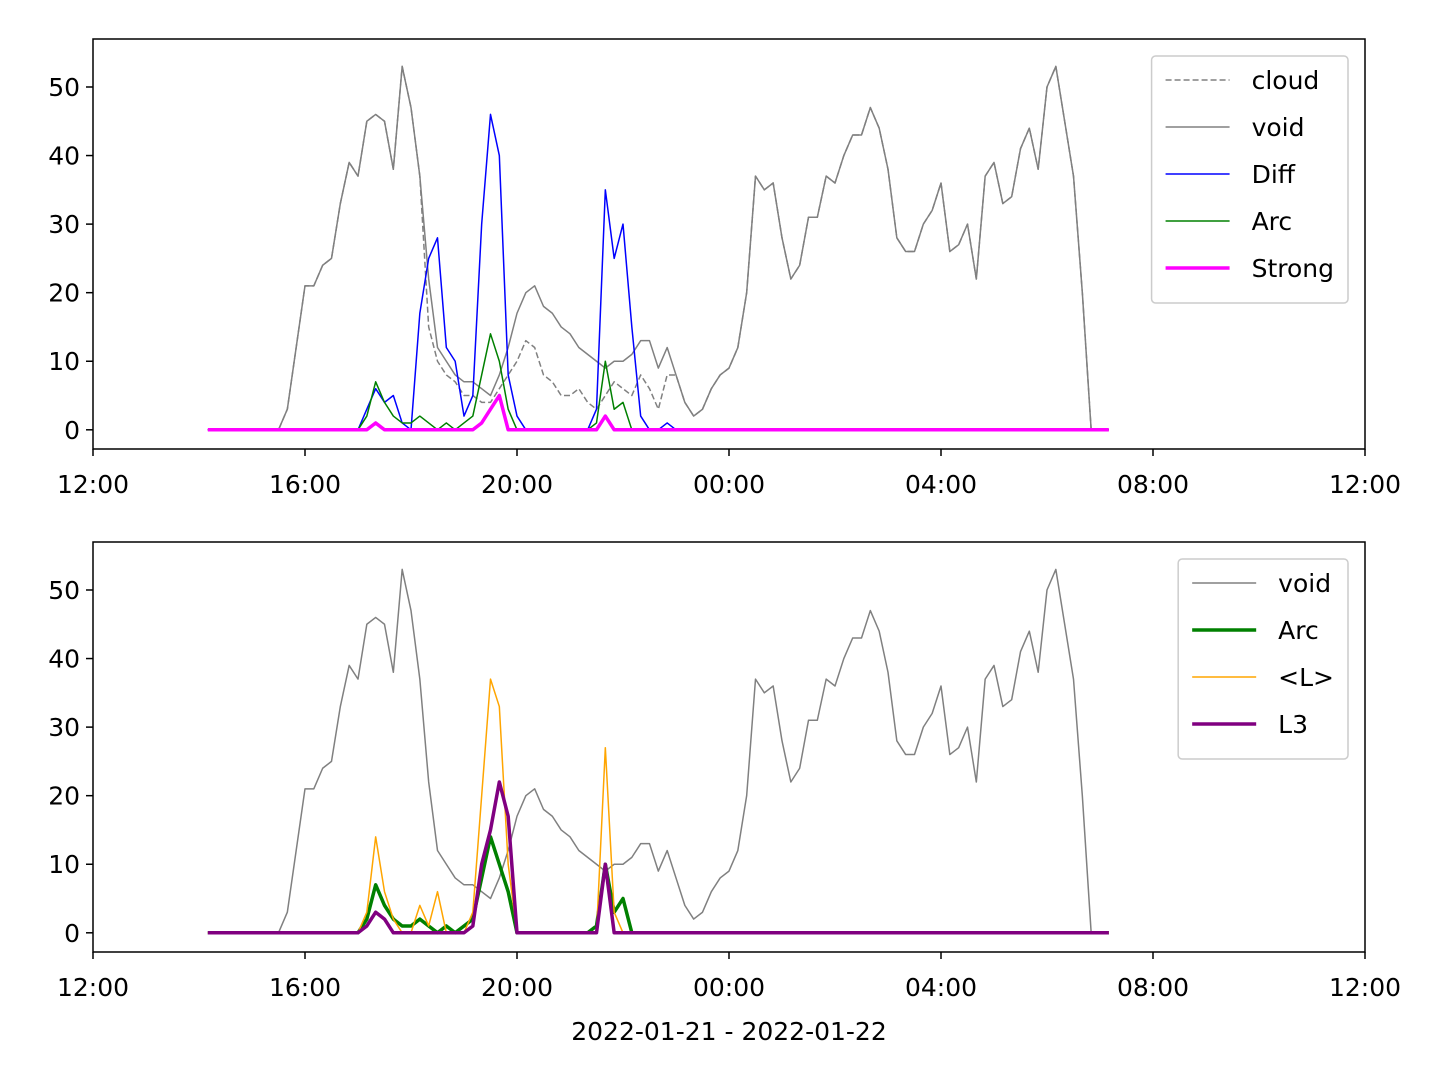  Describe the element at coordinates (729, 1031) in the screenshot. I see `x-axis-label: 2022-01-21 - 2022-01-22` at that location.